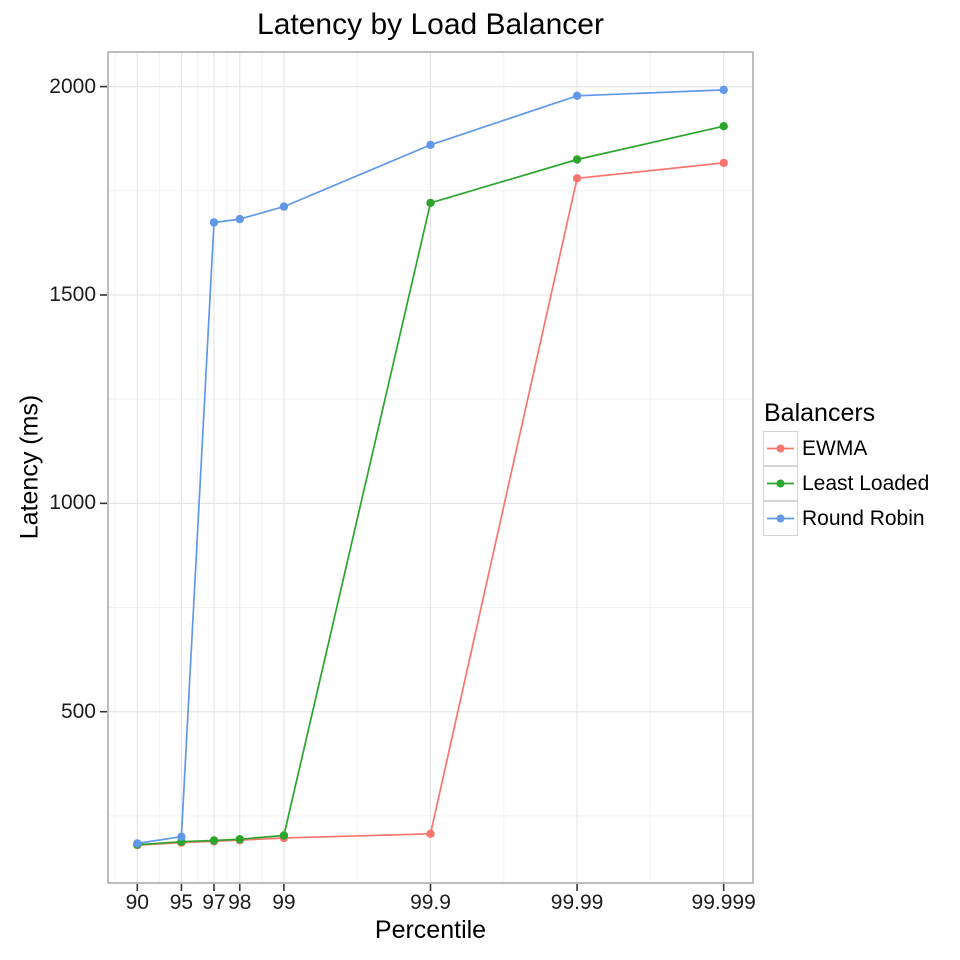 This screenshot has height=960, width=960. I want to click on legend-key-ewma, so click(780, 448).